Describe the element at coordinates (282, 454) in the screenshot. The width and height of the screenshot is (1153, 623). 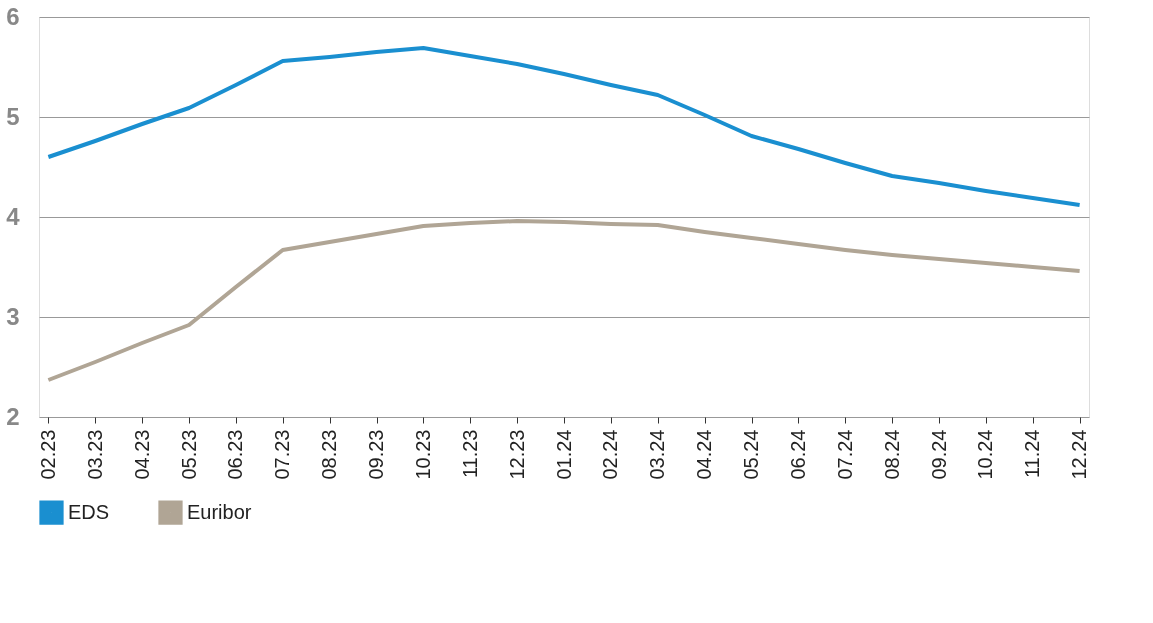
I see `x-tick-label: 07.23` at that location.